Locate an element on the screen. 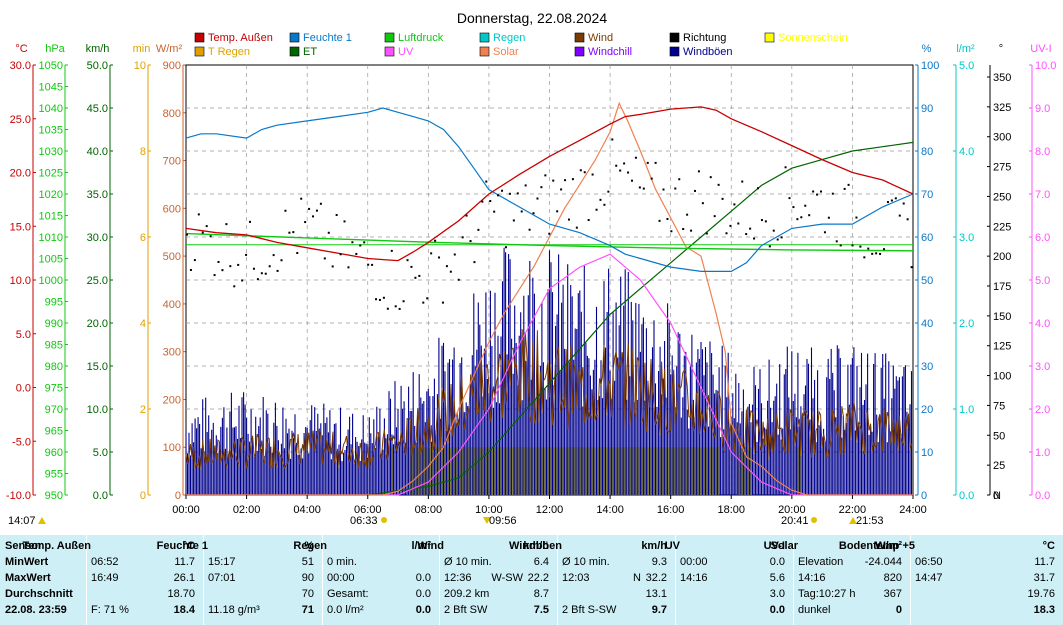 The image size is (1063, 625). stat-avg_label-3: 209.2 km is located at coordinates (467, 594).